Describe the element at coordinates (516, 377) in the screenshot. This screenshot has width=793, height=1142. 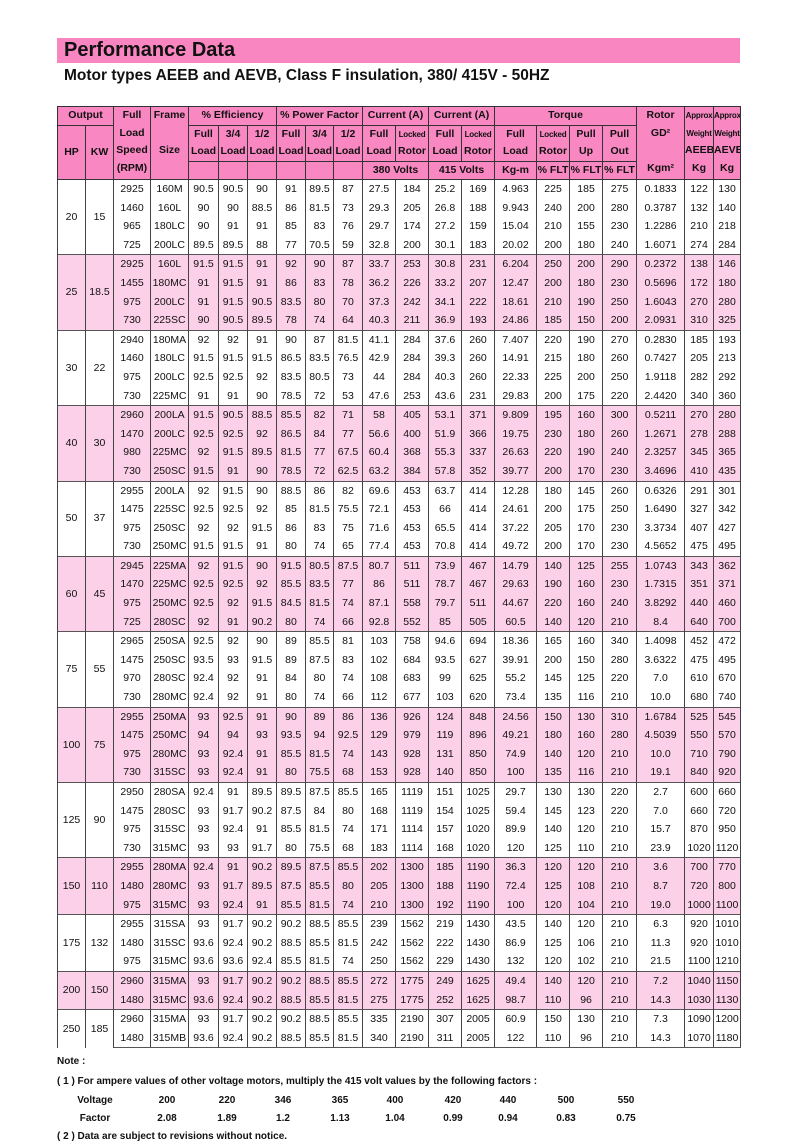
I see `table-cell: 22.33` at that location.